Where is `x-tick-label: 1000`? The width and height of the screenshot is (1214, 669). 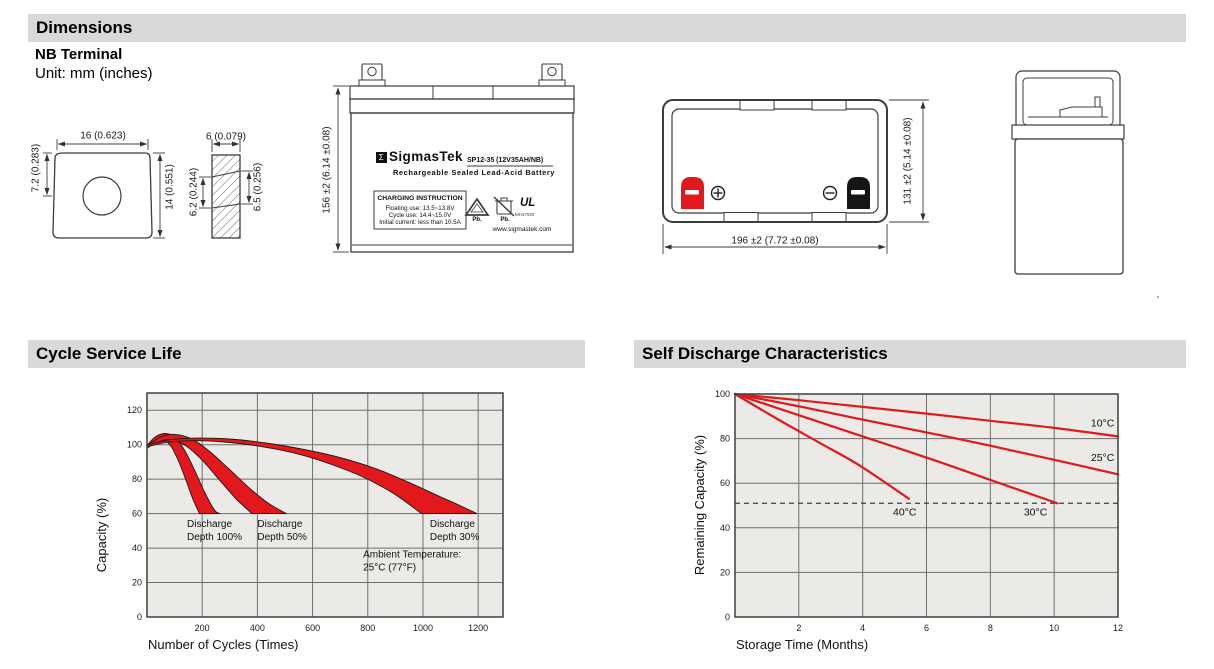 x-tick-label: 1000 is located at coordinates (423, 628).